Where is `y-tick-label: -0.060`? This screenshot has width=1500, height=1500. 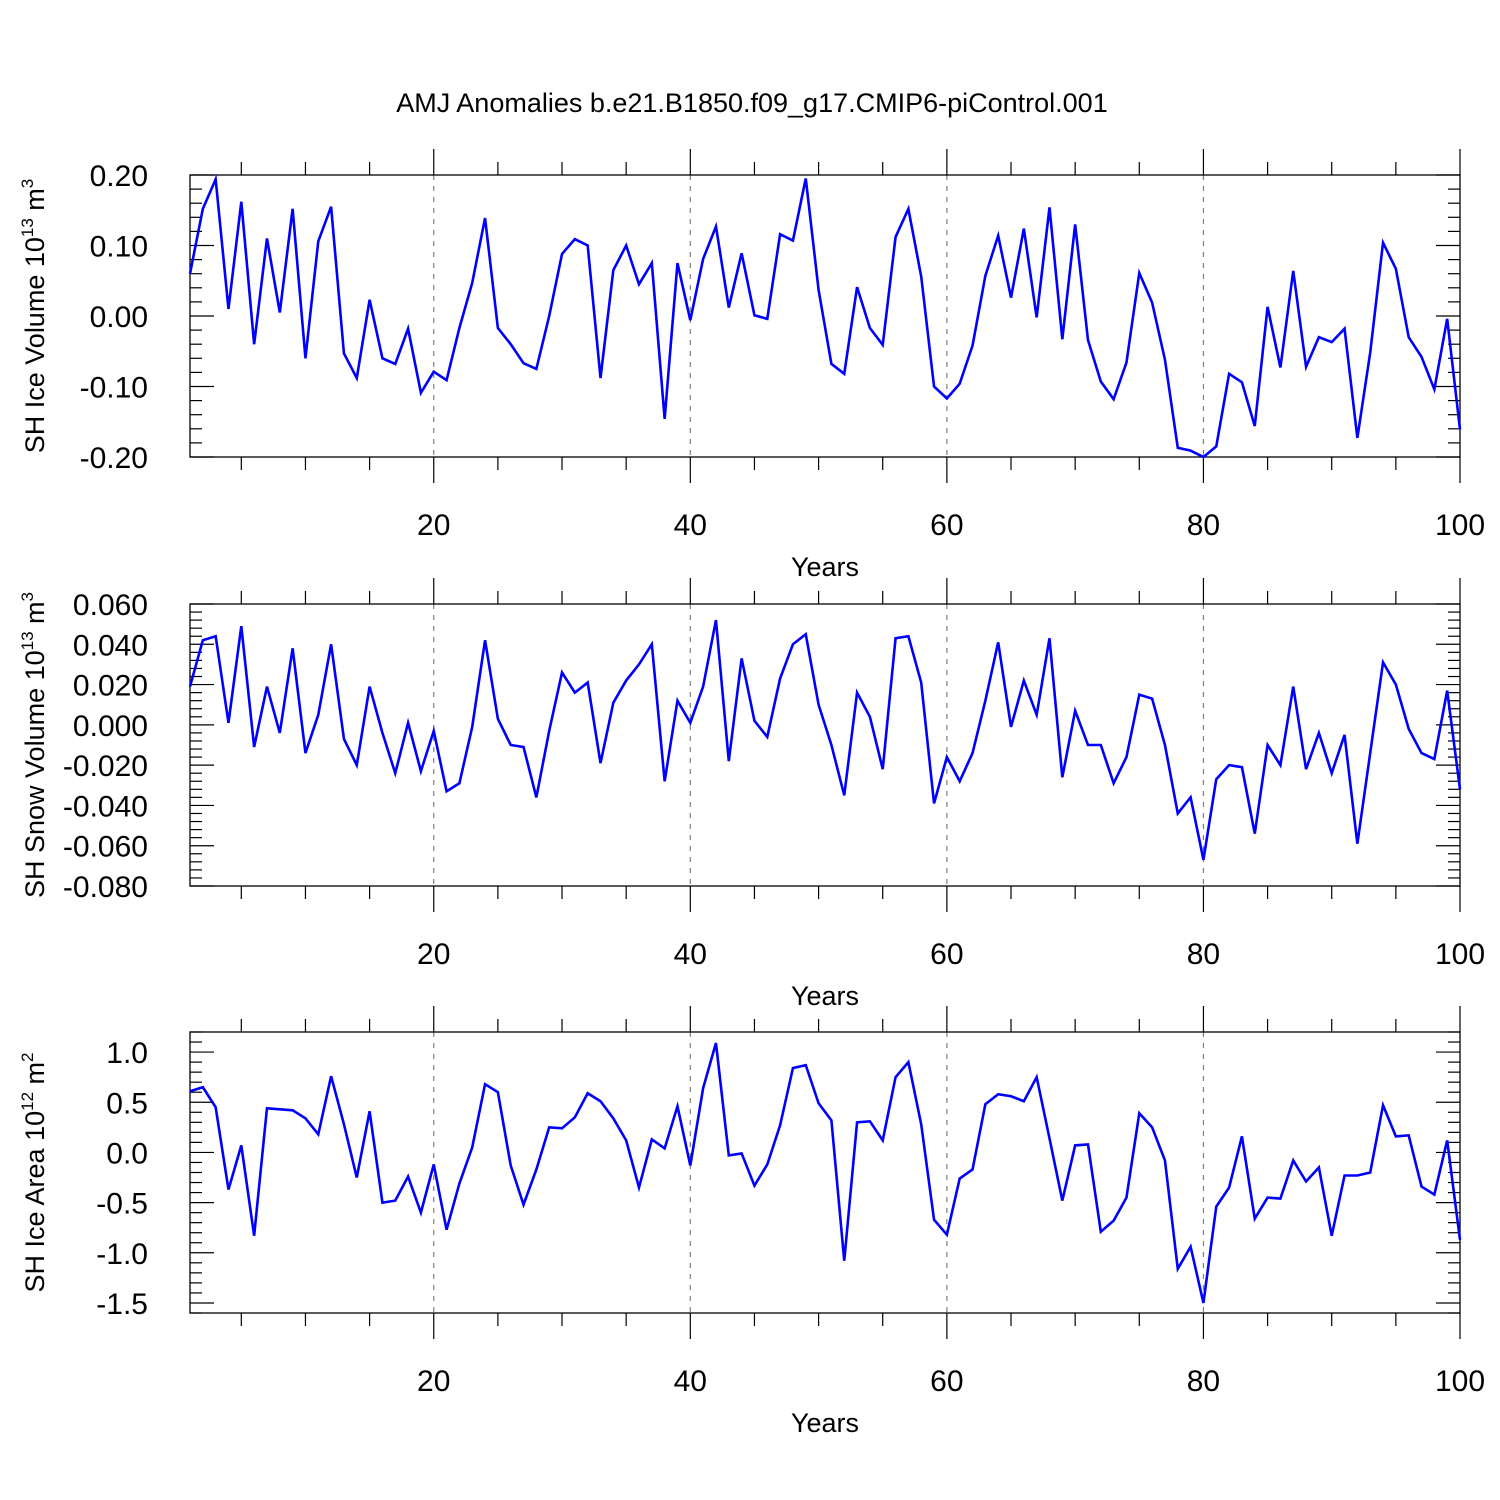
y-tick-label: -0.060 is located at coordinates (105, 847).